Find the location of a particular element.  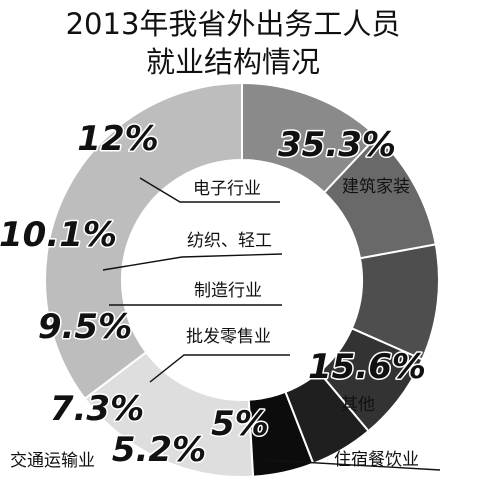

percentage-label-2: 15.6% is located at coordinates (367, 367).